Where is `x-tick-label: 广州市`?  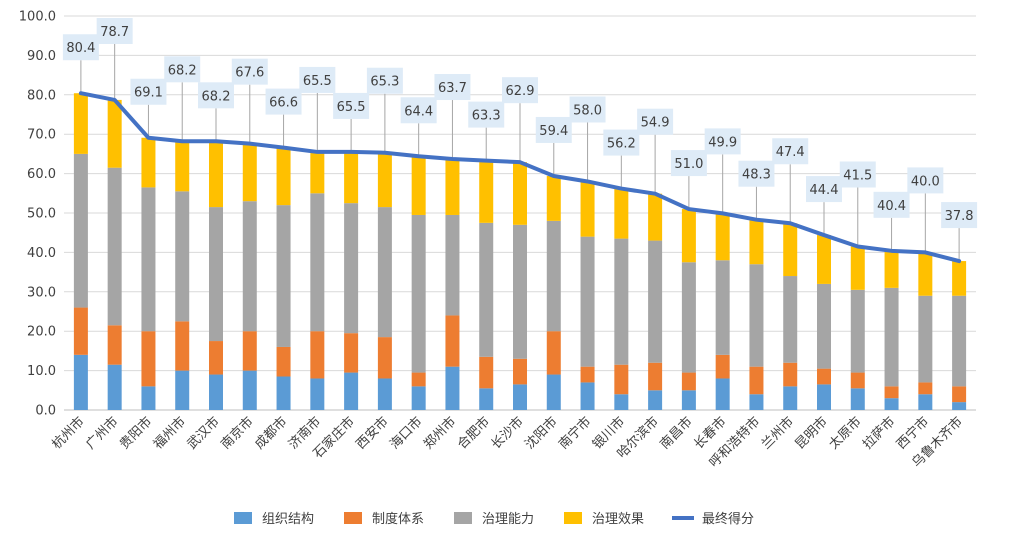
x-tick-label: 广州市 is located at coordinates (102, 433).